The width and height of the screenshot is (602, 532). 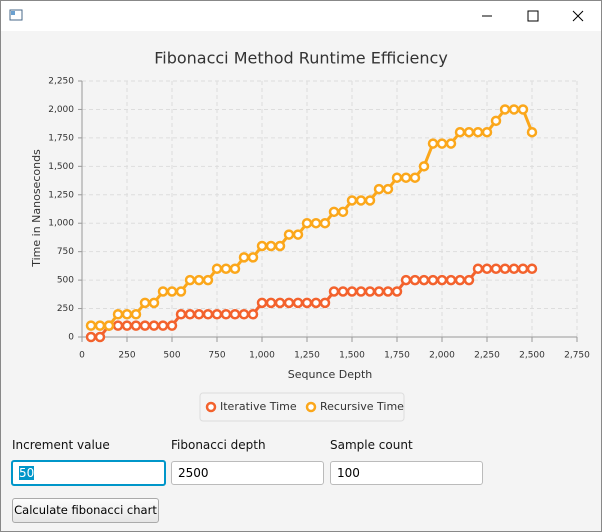 What do you see at coordinates (65, 309) in the screenshot?
I see `y-tick-label: 250` at bounding box center [65, 309].